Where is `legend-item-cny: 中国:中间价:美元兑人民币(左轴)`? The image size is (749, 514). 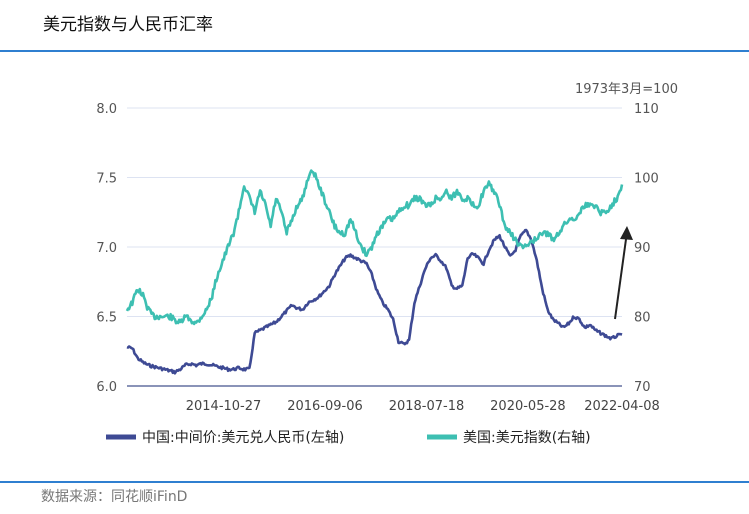
legend-item-cny: 中国:中间价:美元兑人民币(左轴) is located at coordinates (225, 438).